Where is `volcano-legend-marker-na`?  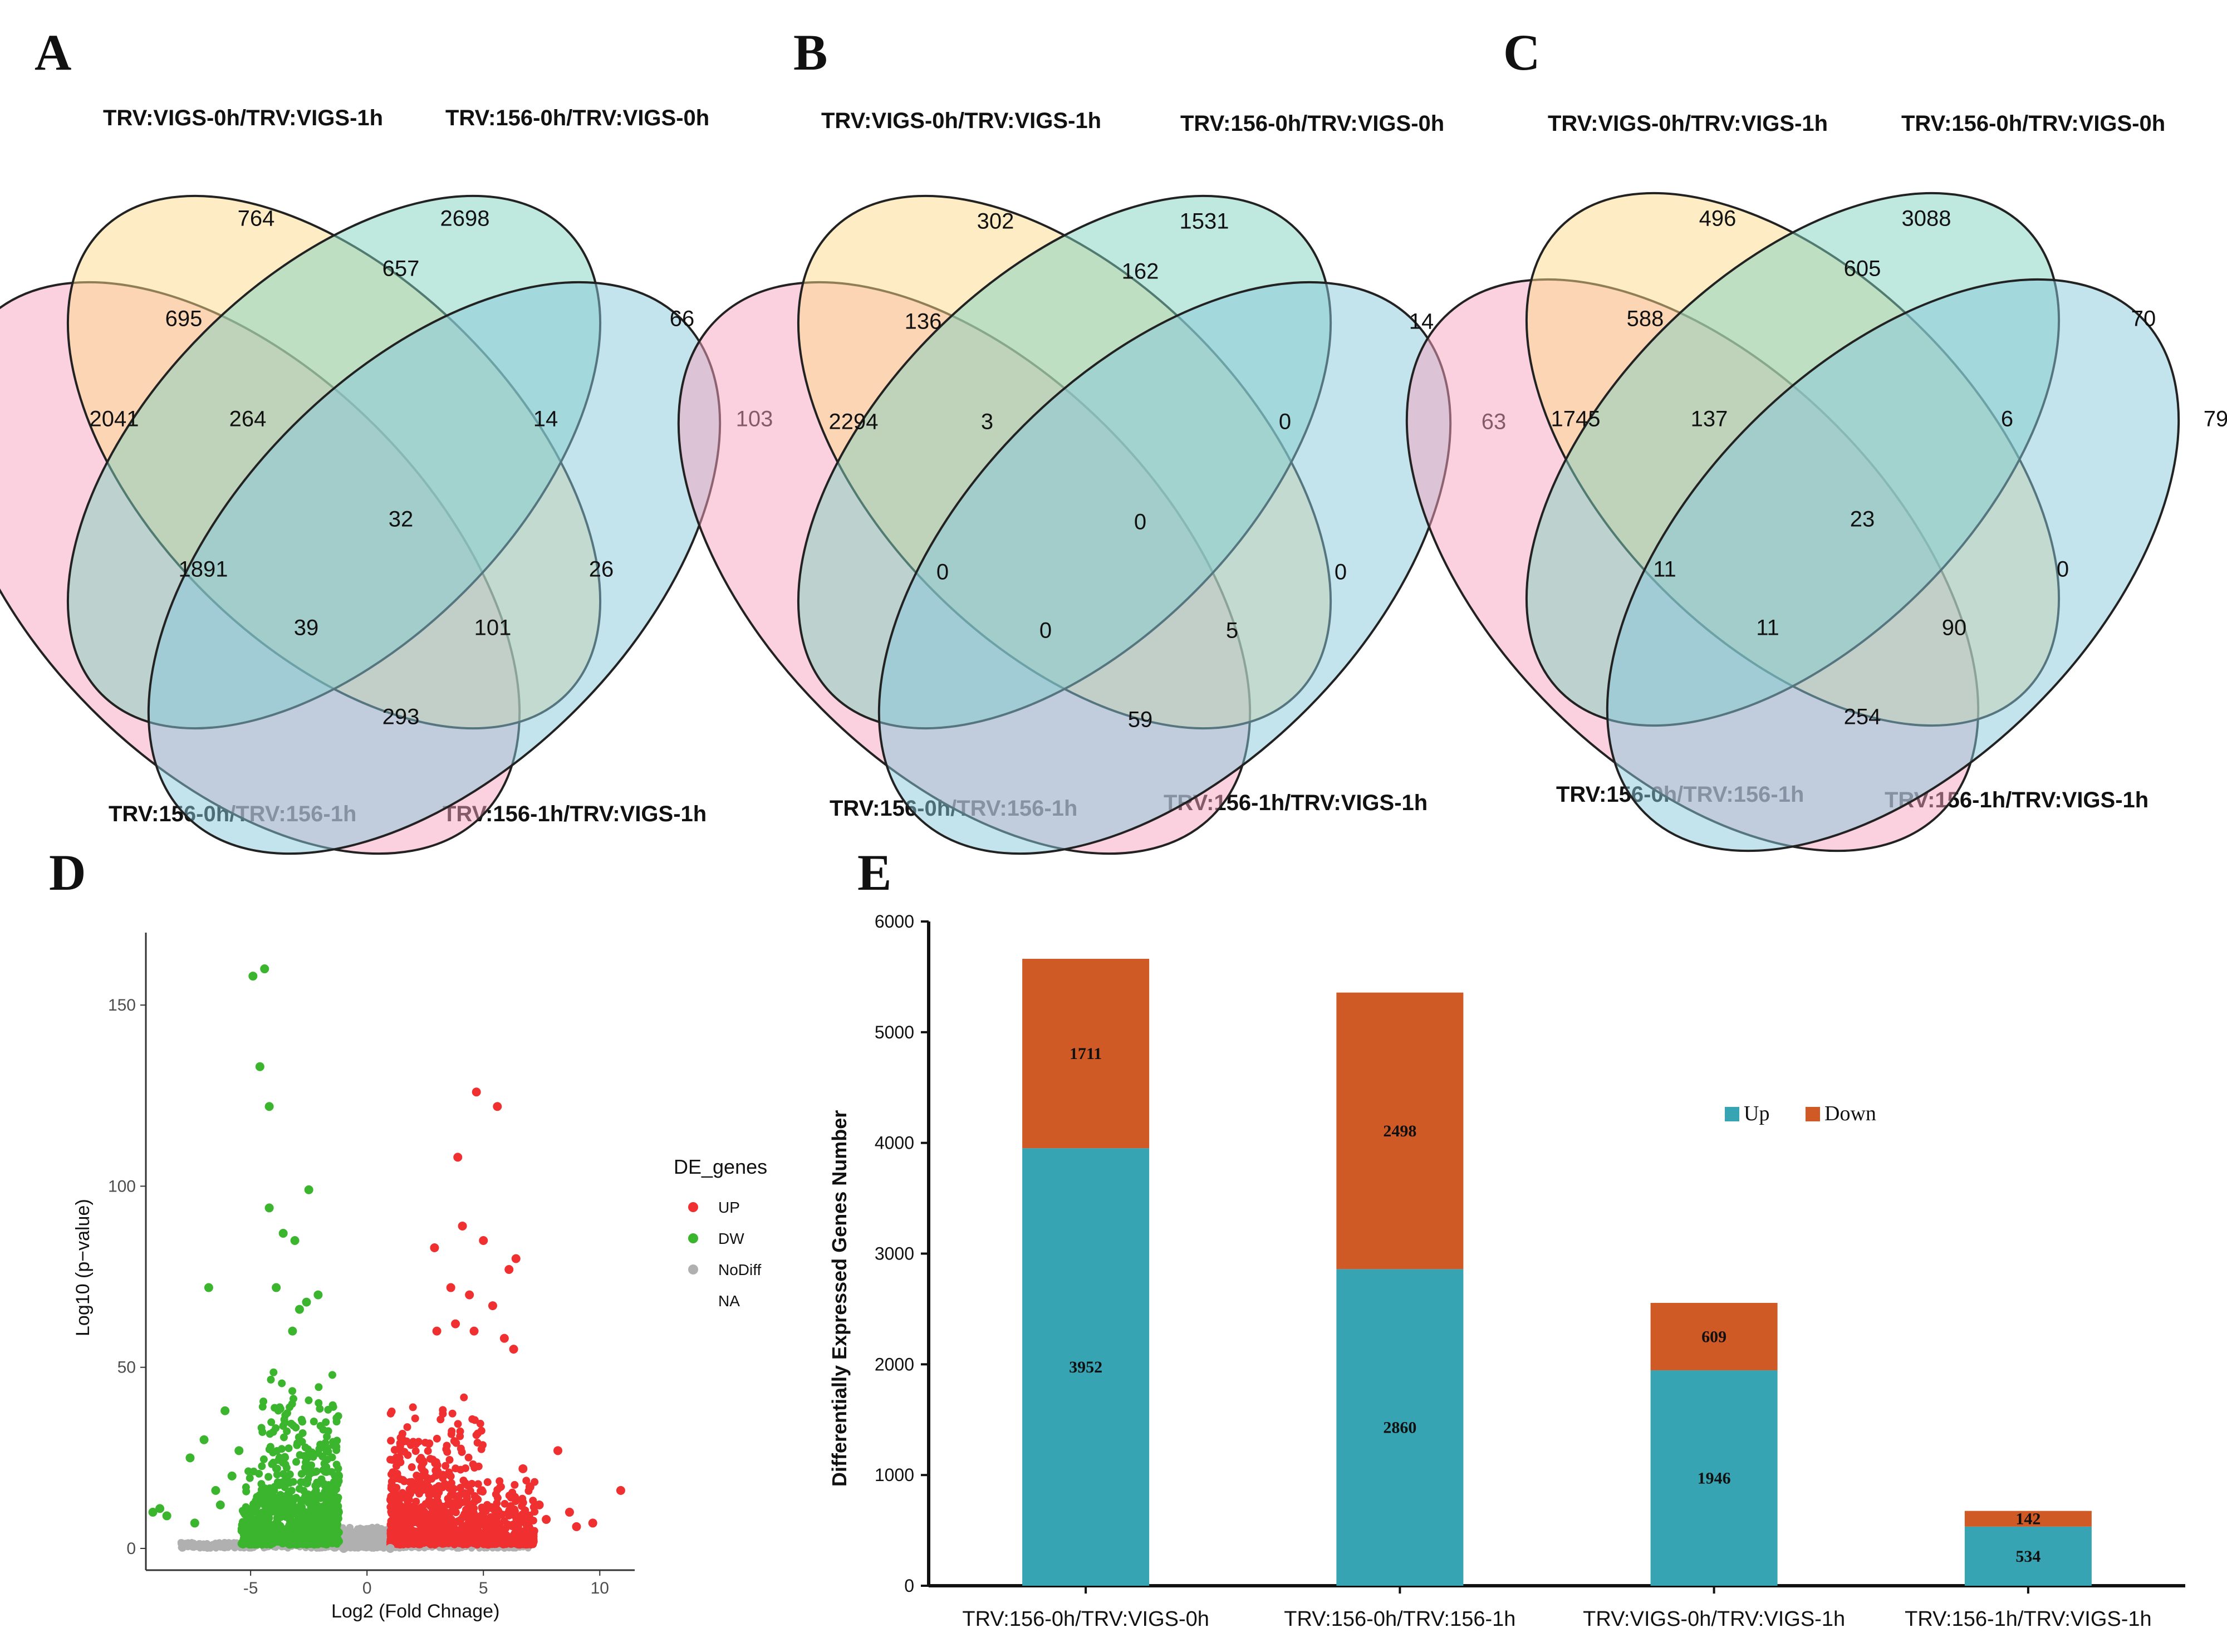 volcano-legend-marker-na is located at coordinates (693, 1301).